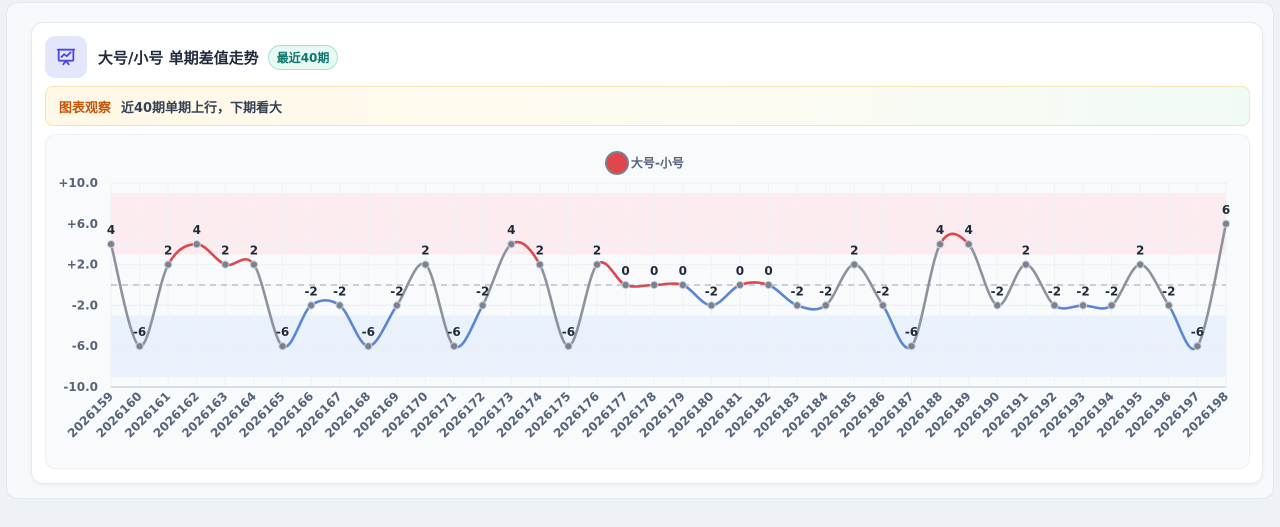 The height and width of the screenshot is (527, 1280). What do you see at coordinates (66, 57) in the screenshot?
I see `presentation-chart-icon` at bounding box center [66, 57].